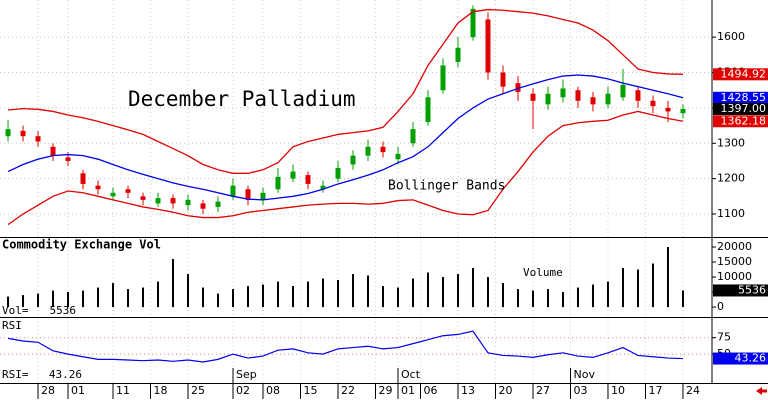 Image resolution: width=768 pixels, height=400 pixels. What do you see at coordinates (345, 346) in the screenshot?
I see `rsi-line` at bounding box center [345, 346].